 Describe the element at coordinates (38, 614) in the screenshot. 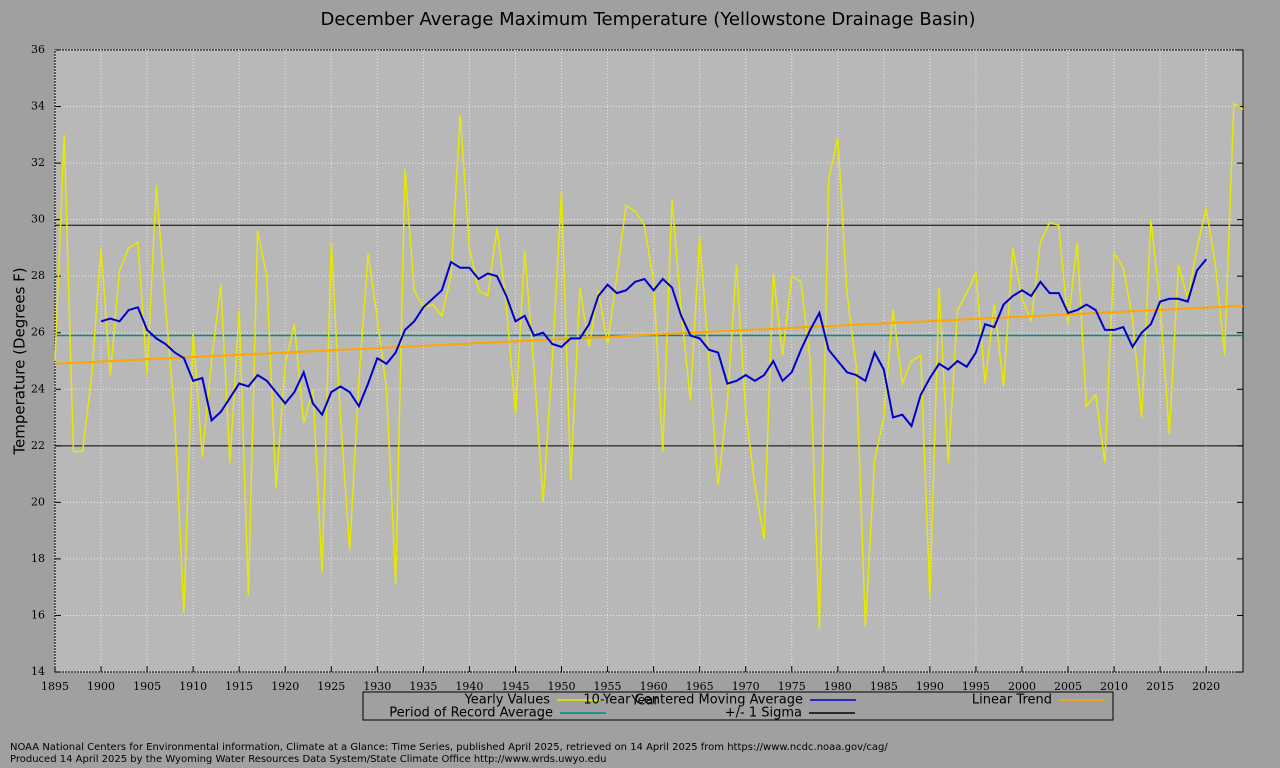

I see `y-tick-label: 16` at that location.